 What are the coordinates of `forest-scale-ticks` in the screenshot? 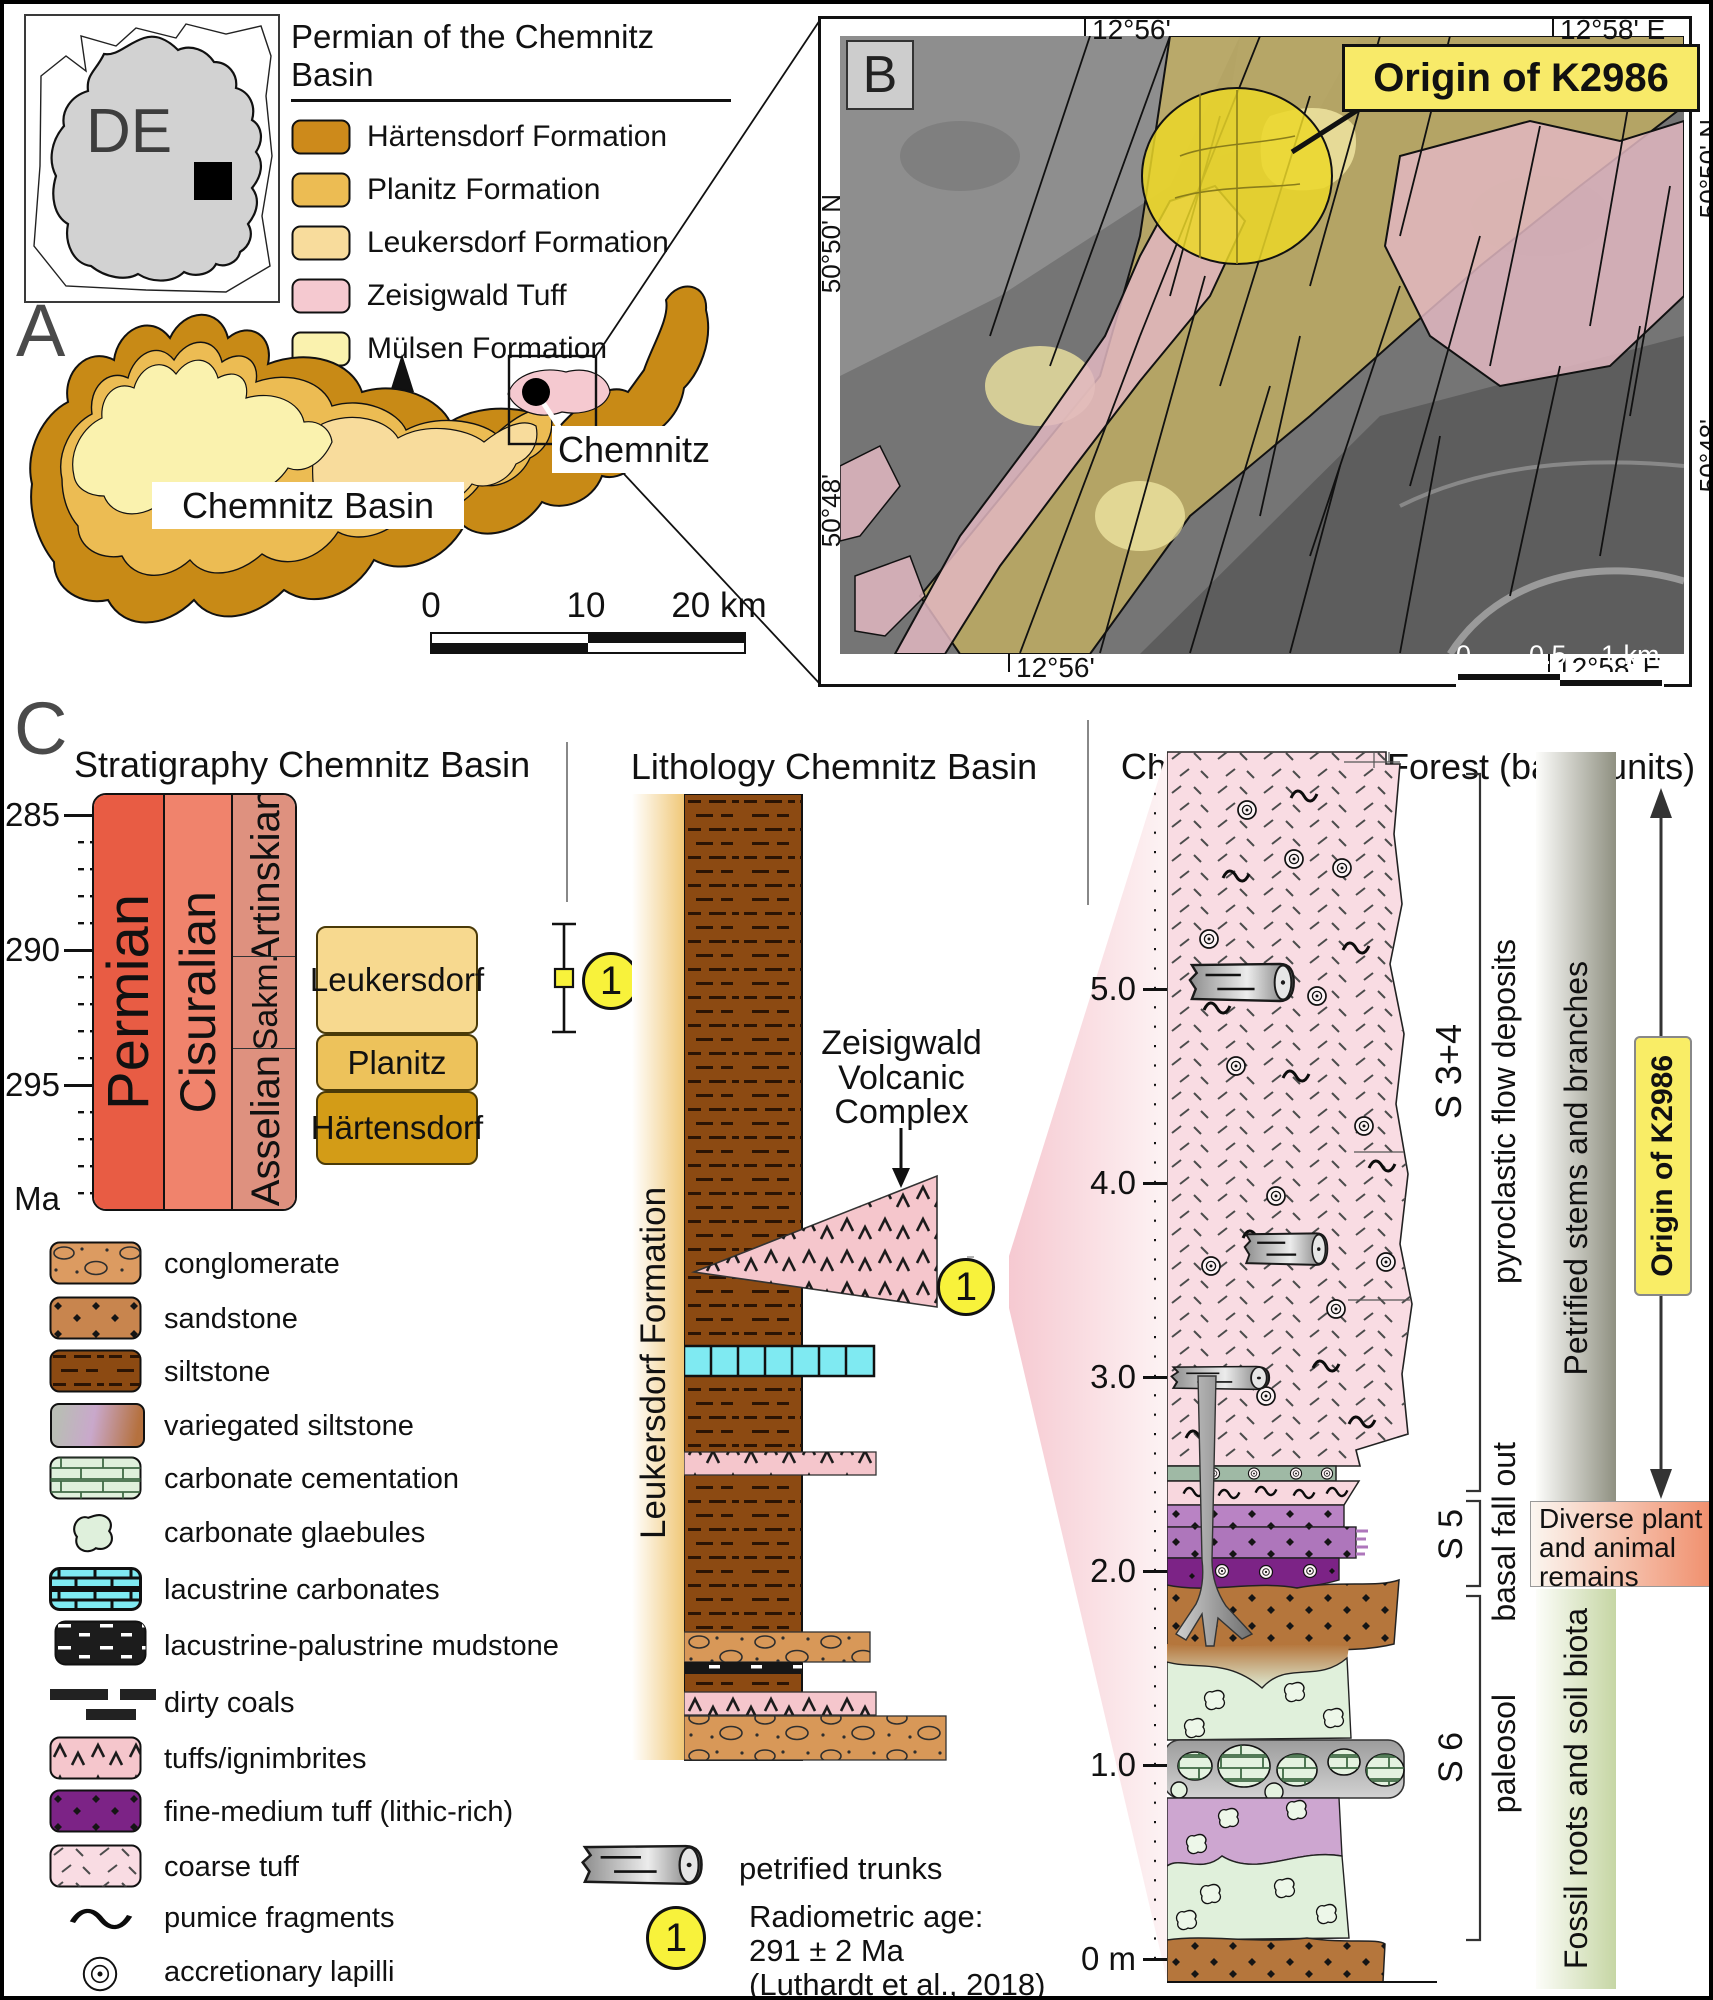 It's located at (1155, 1358).